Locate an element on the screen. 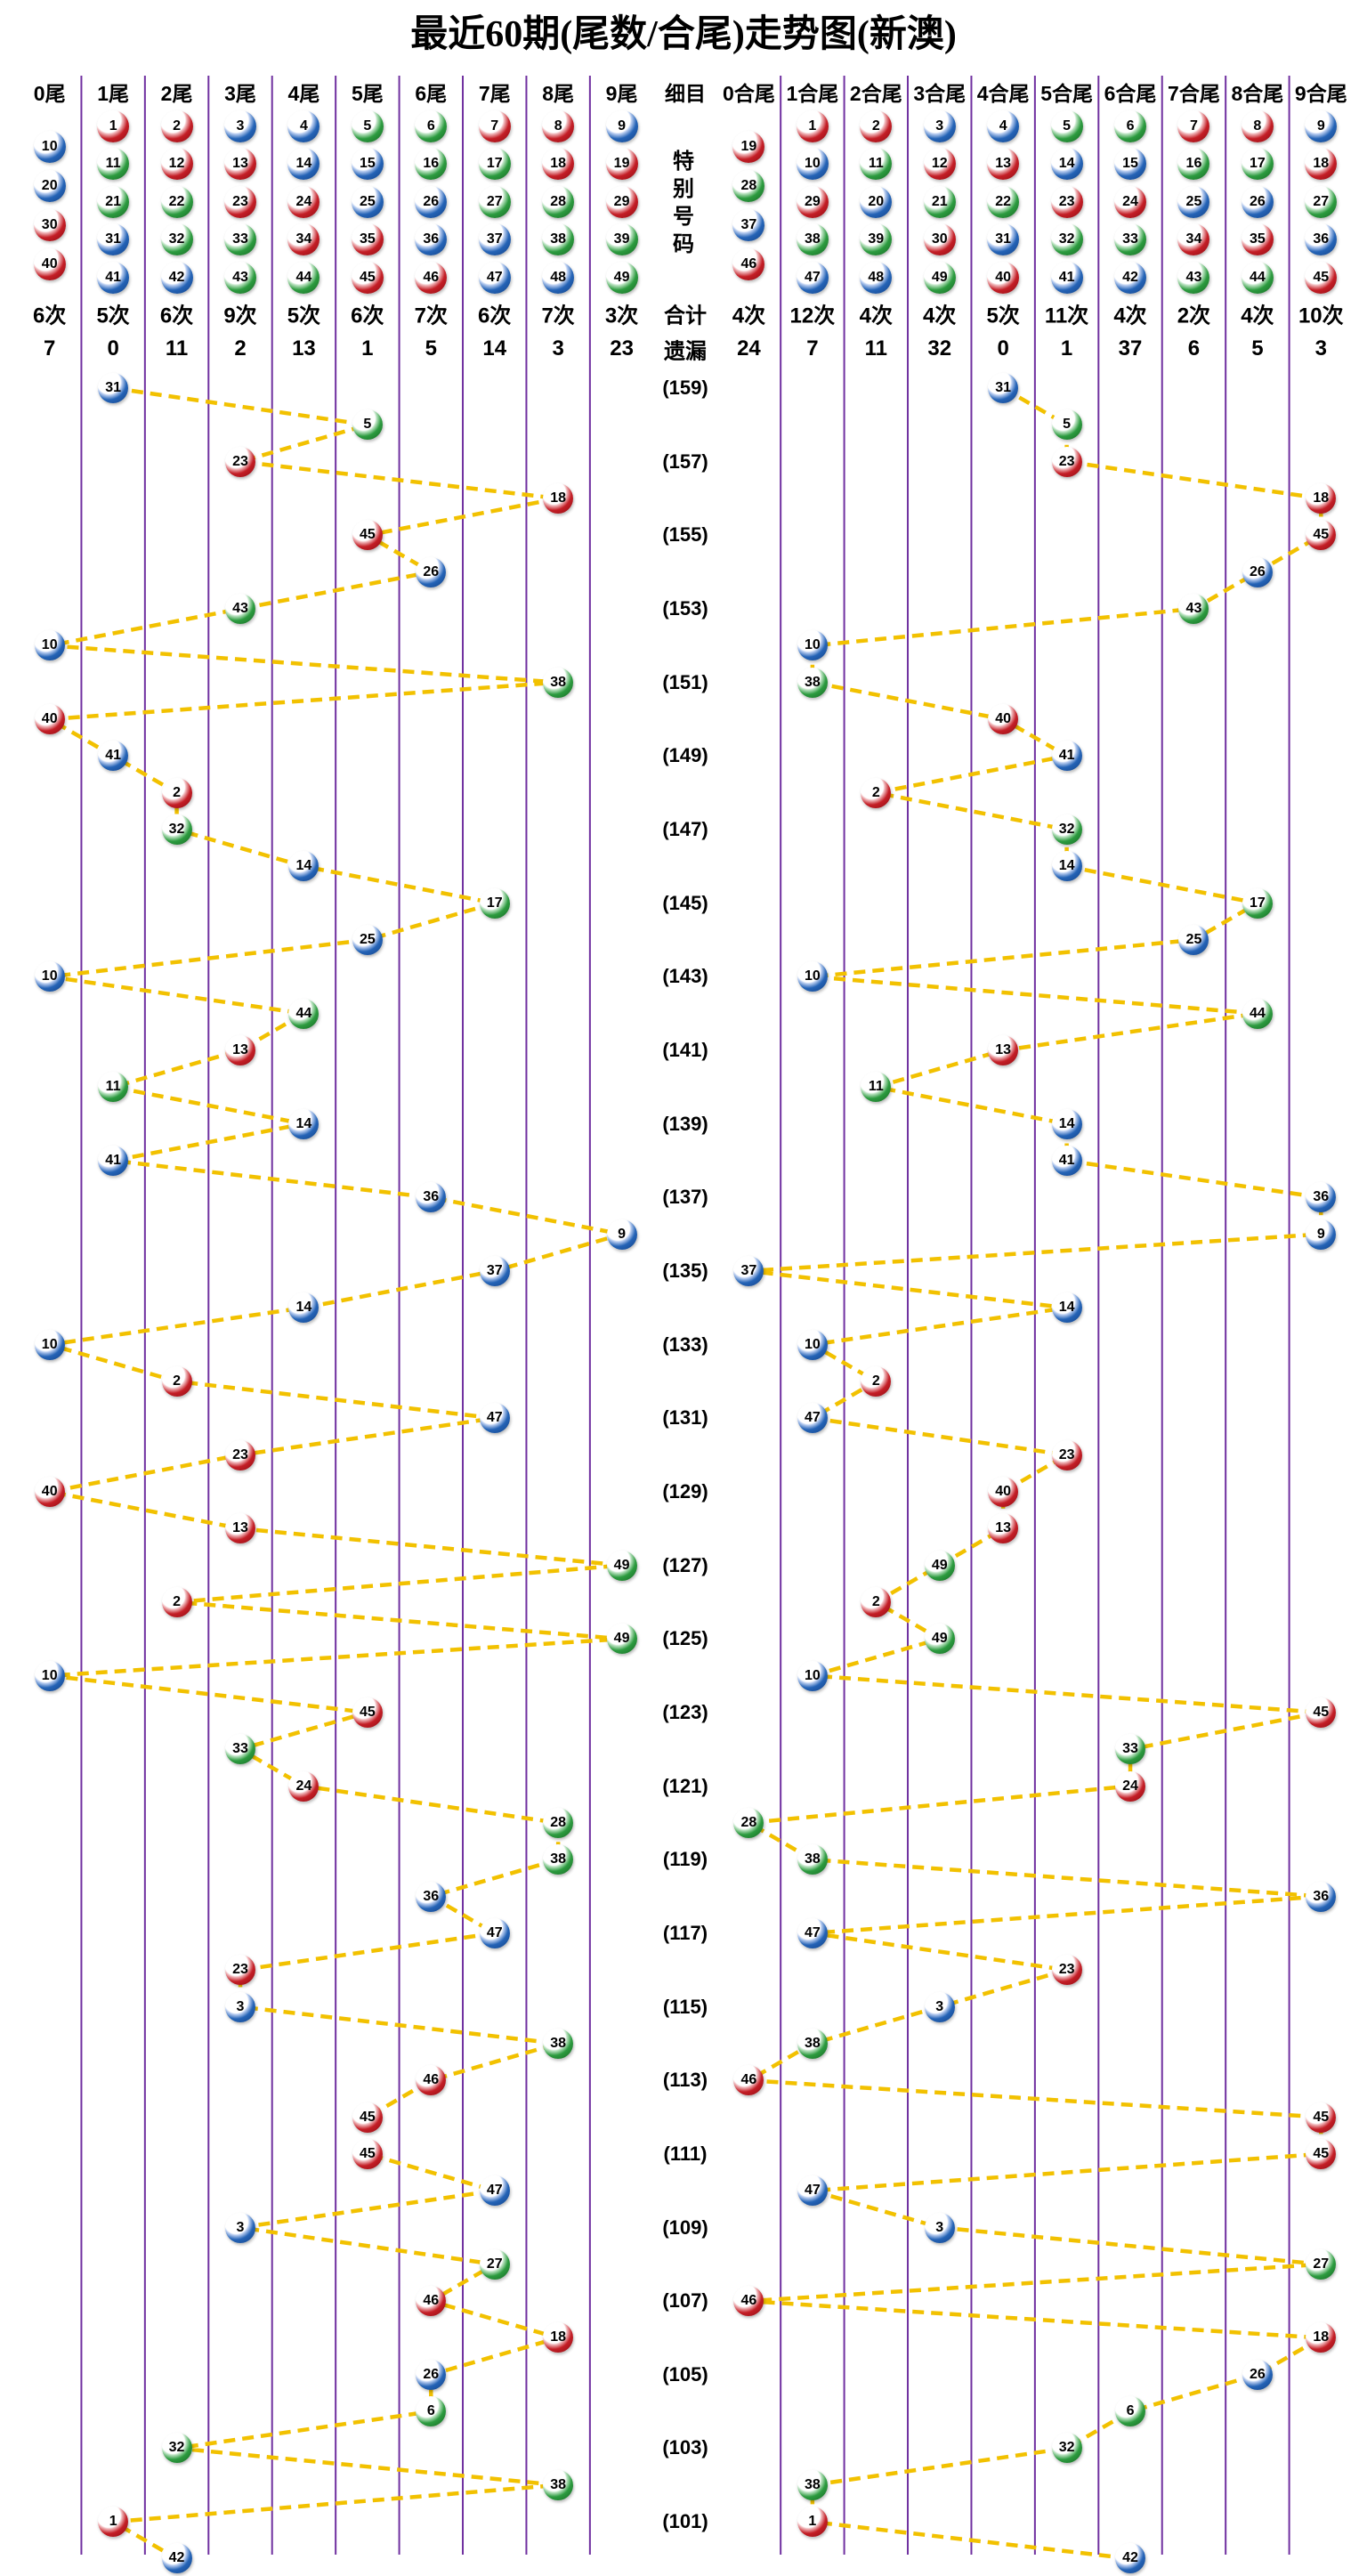 Image resolution: width=1367 pixels, height=2576 pixels. period-label: (129) is located at coordinates (685, 1491).